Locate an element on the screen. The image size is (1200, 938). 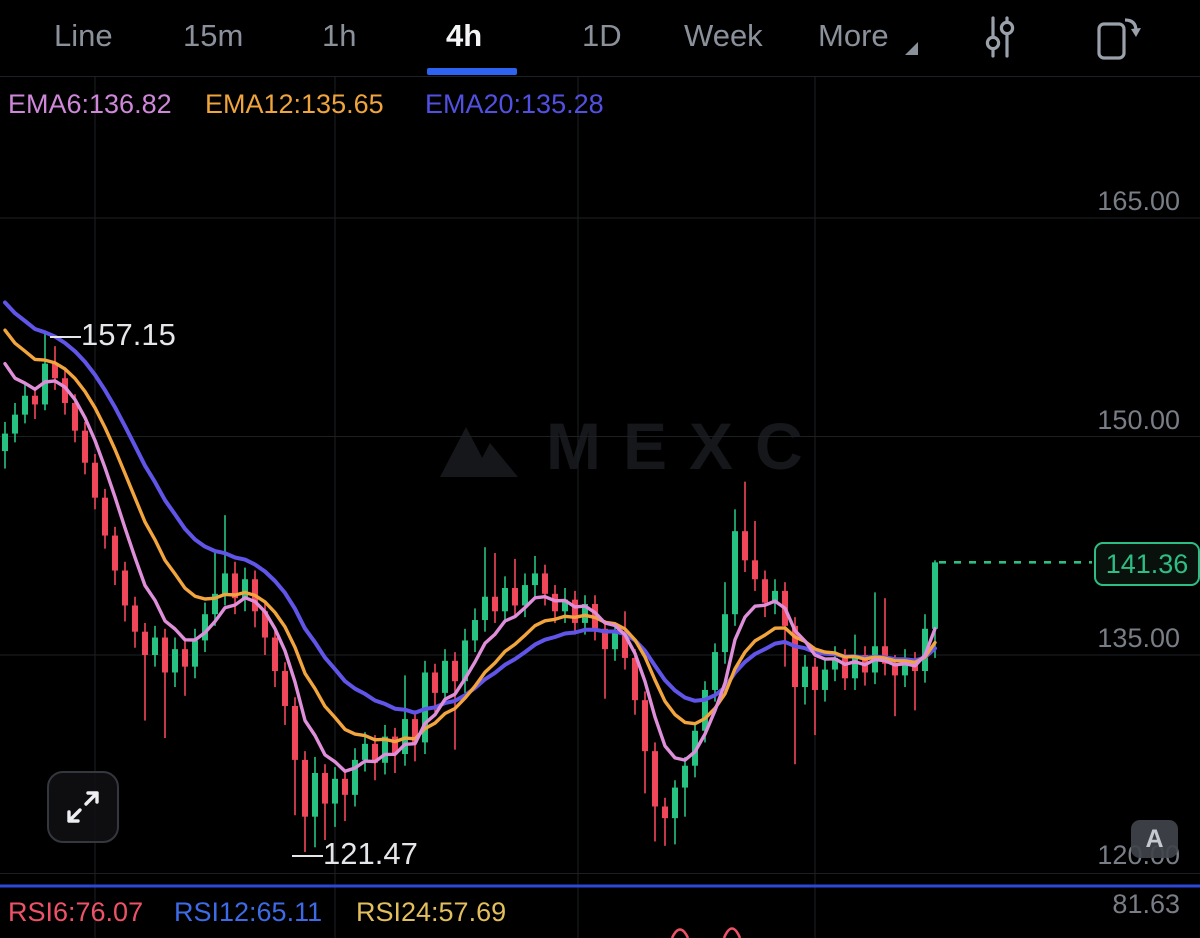
auto-badge: A is located at coordinates (1154, 839).